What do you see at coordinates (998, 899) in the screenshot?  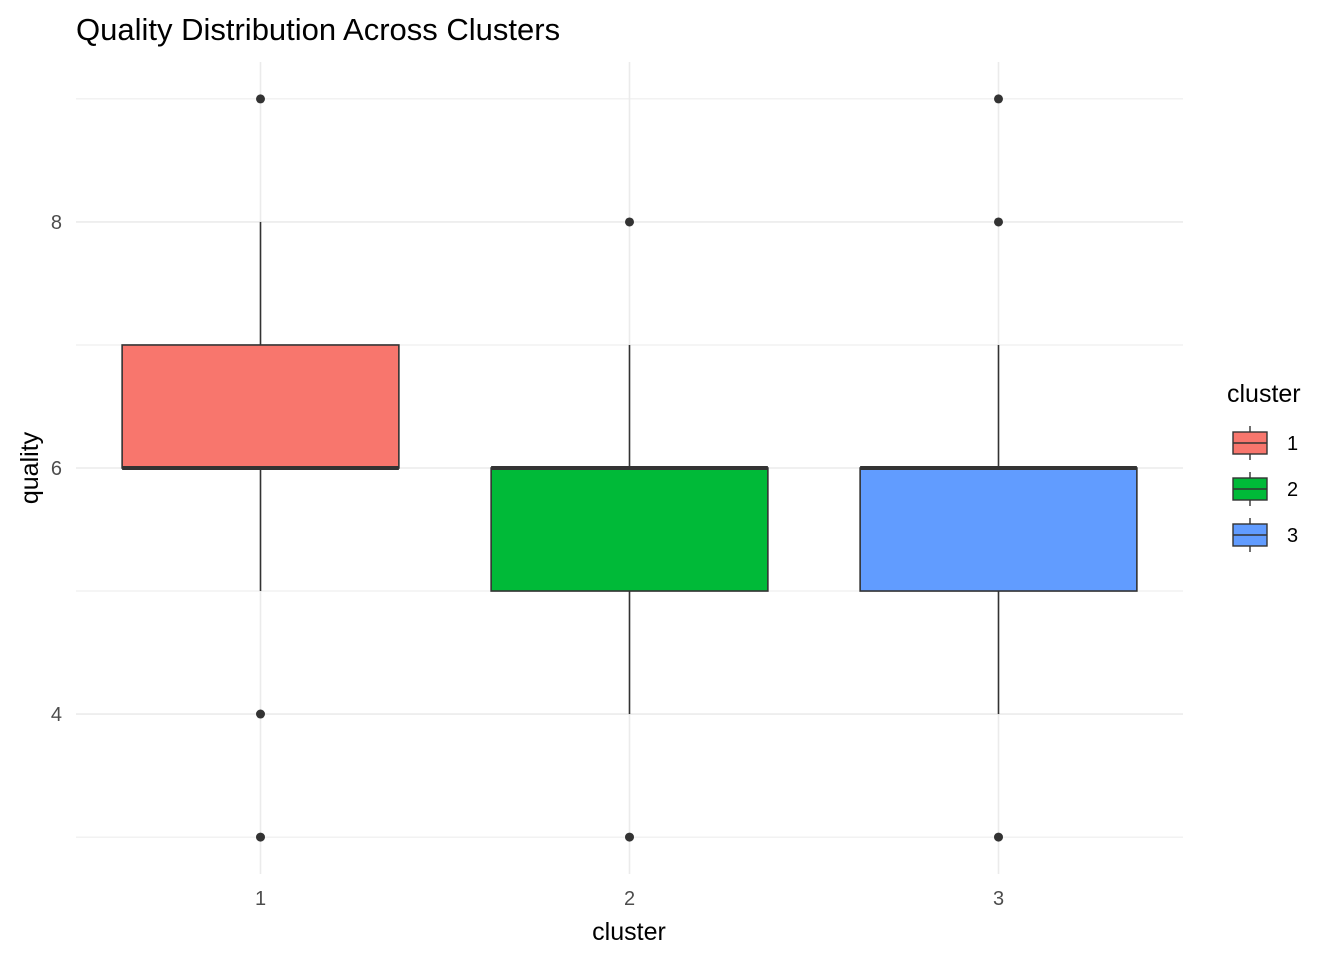 I see `x-tick-label: 3` at bounding box center [998, 899].